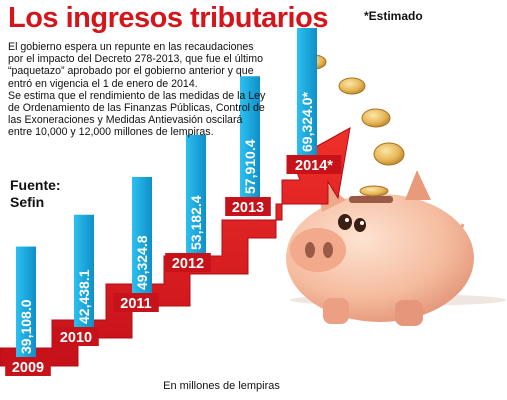 Image resolution: width=507 pixels, height=400 pixels. Describe the element at coordinates (307, 122) in the screenshot. I see `data-label: 69,324.0*` at that location.